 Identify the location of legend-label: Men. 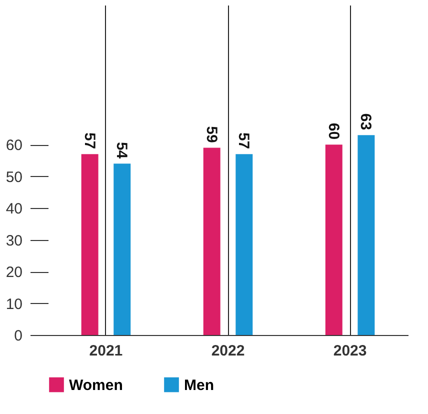
(199, 385).